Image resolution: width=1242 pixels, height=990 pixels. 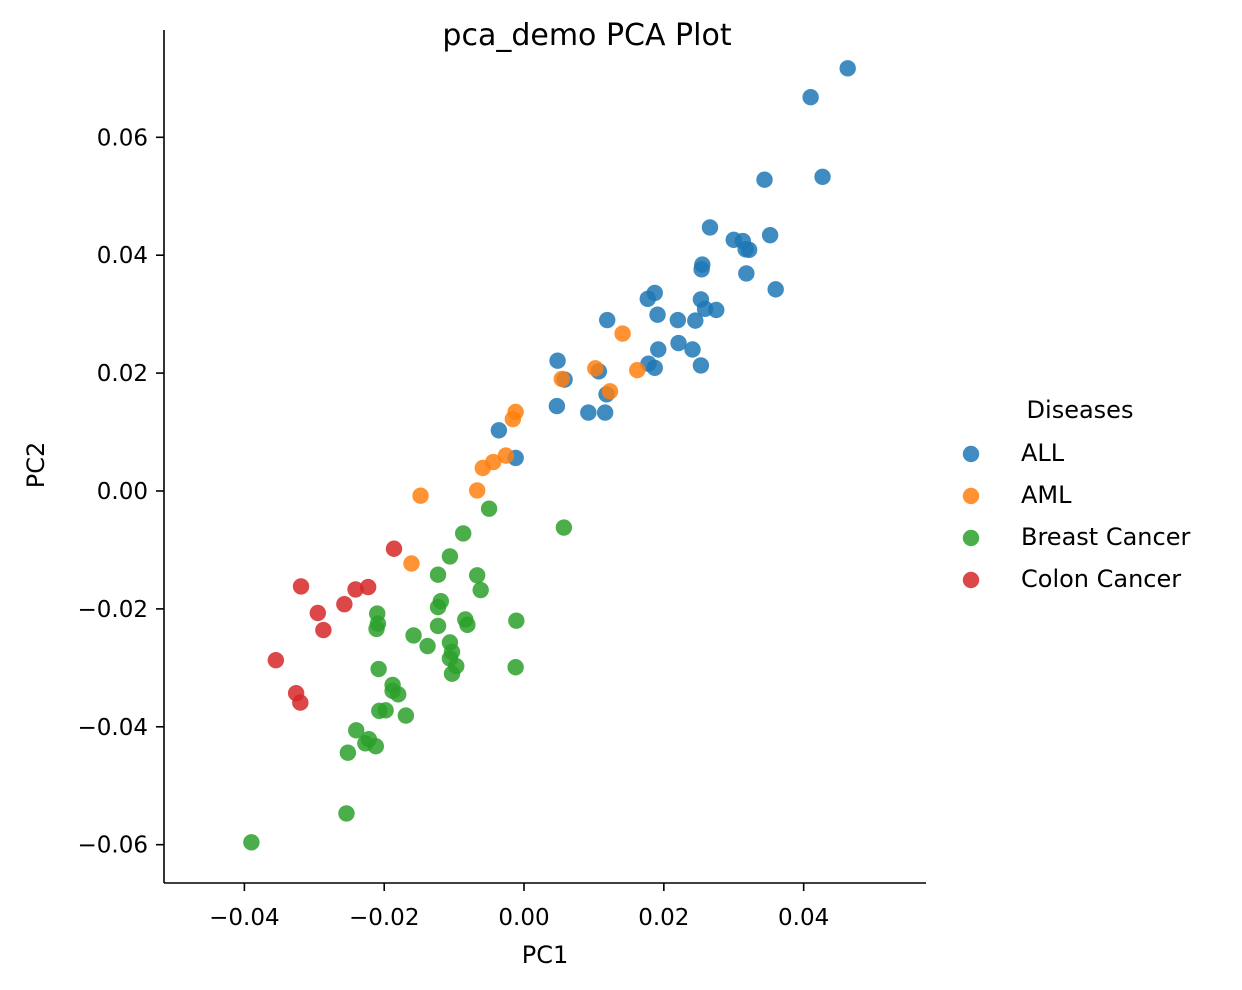 What do you see at coordinates (1101, 579) in the screenshot?
I see `legend-label-colon-cancer: Colon Cancer` at bounding box center [1101, 579].